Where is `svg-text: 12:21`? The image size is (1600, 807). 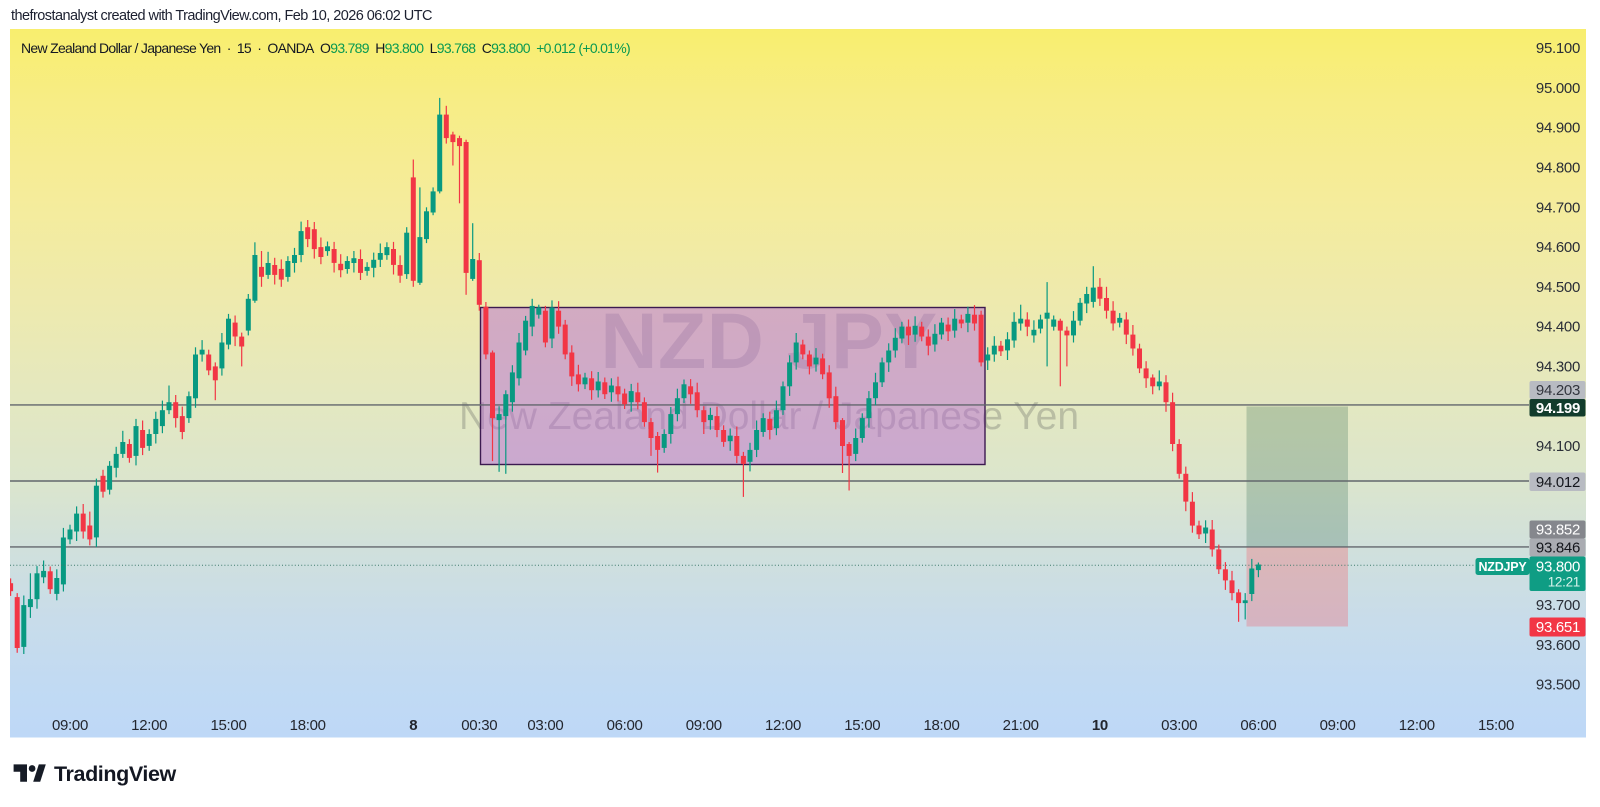
svg-text: 12:21 is located at coordinates (1564, 582).